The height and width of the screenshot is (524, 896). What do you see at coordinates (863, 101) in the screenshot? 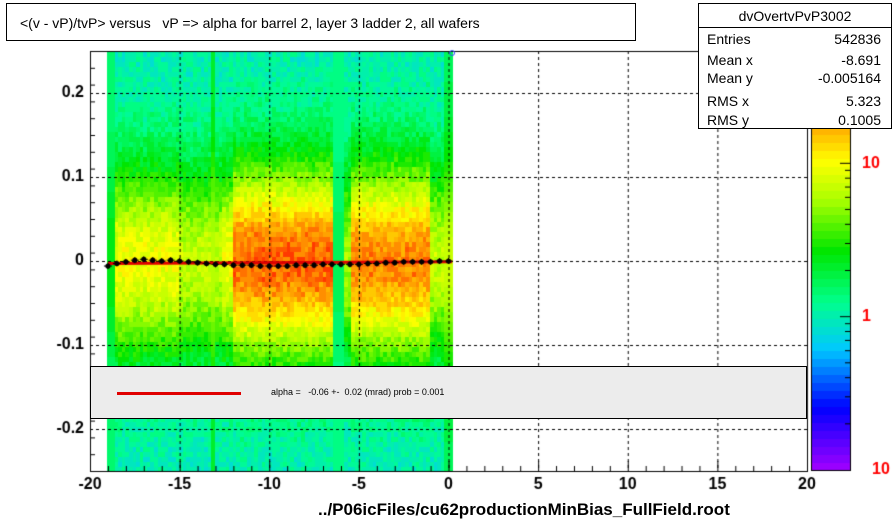
I see `stat-value: 5.323` at bounding box center [863, 101].